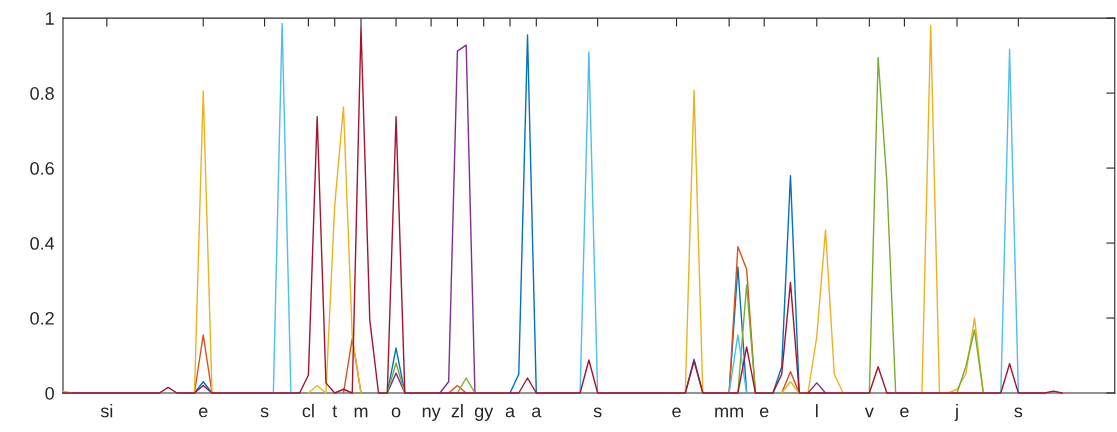 The width and height of the screenshot is (1117, 432). What do you see at coordinates (335, 411) in the screenshot?
I see `x-tick-label: t` at bounding box center [335, 411].